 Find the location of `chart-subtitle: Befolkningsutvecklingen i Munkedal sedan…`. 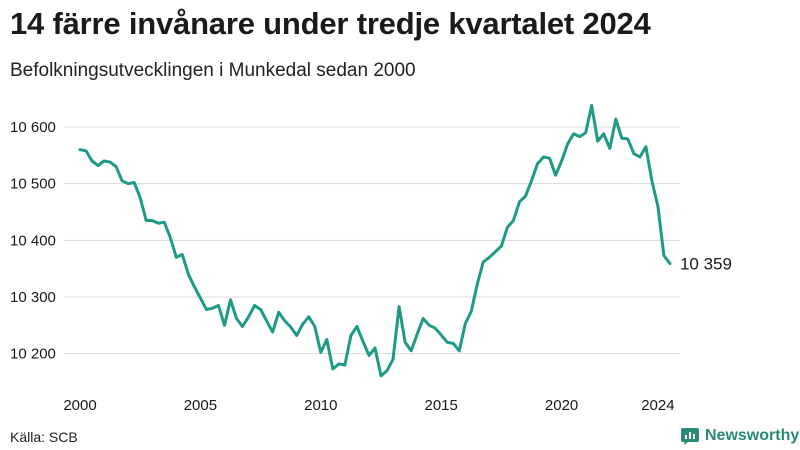

chart-subtitle: Befolkningsutvecklingen i Munkedal sedan… is located at coordinates (213, 70).